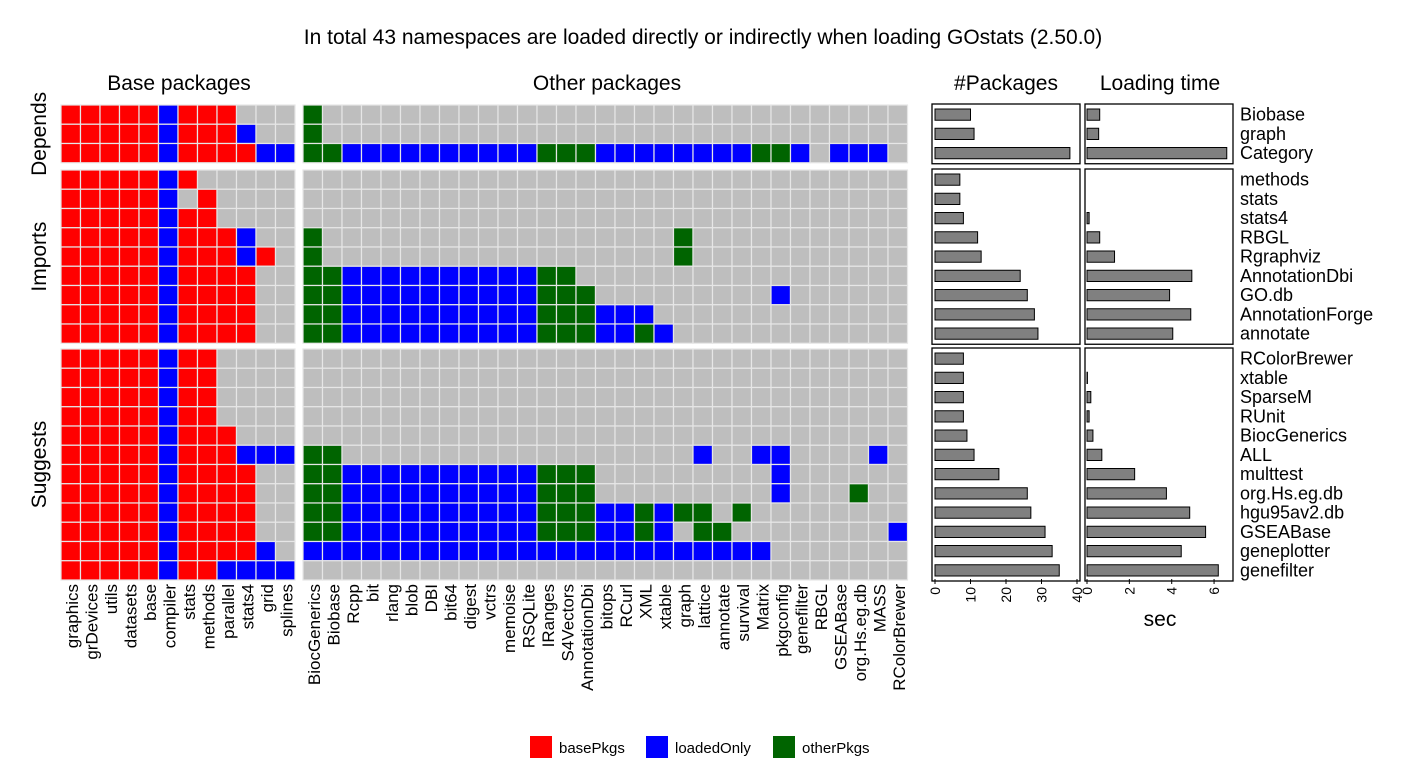 This screenshot has height=770, width=1404. What do you see at coordinates (1271, 474) in the screenshot?
I see `row-label: multtest` at bounding box center [1271, 474].